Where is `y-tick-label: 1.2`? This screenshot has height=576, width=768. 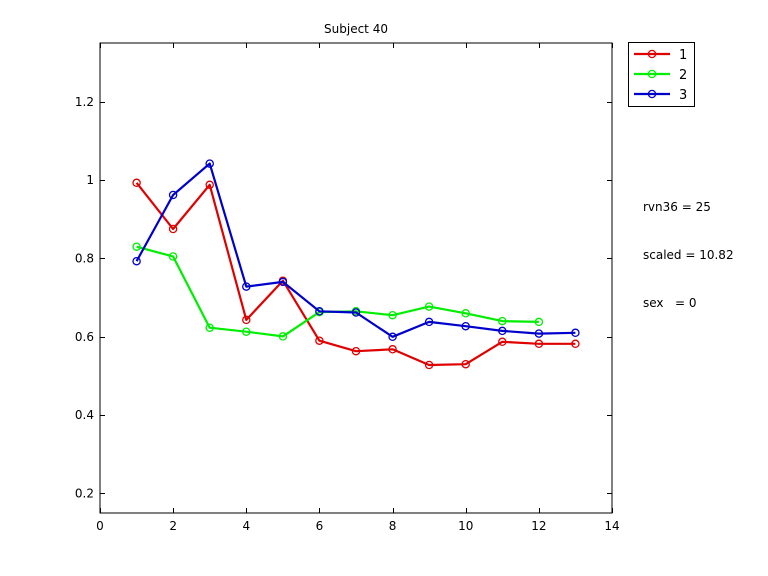 y-tick-label: 1.2 is located at coordinates (84, 102).